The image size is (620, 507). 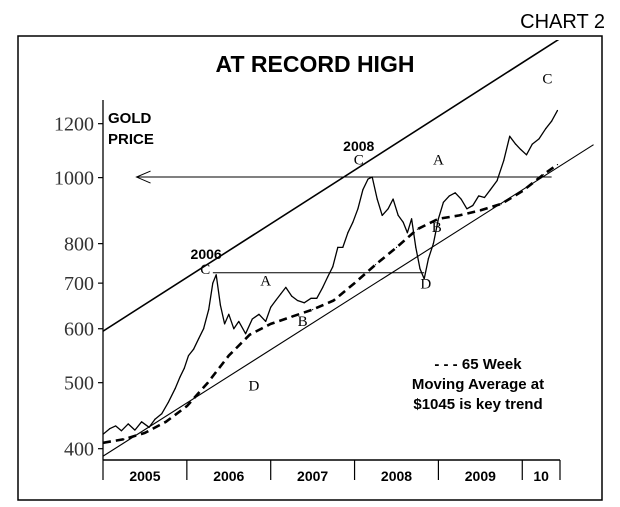 I want to click on wave-label: D, so click(x=254, y=386).